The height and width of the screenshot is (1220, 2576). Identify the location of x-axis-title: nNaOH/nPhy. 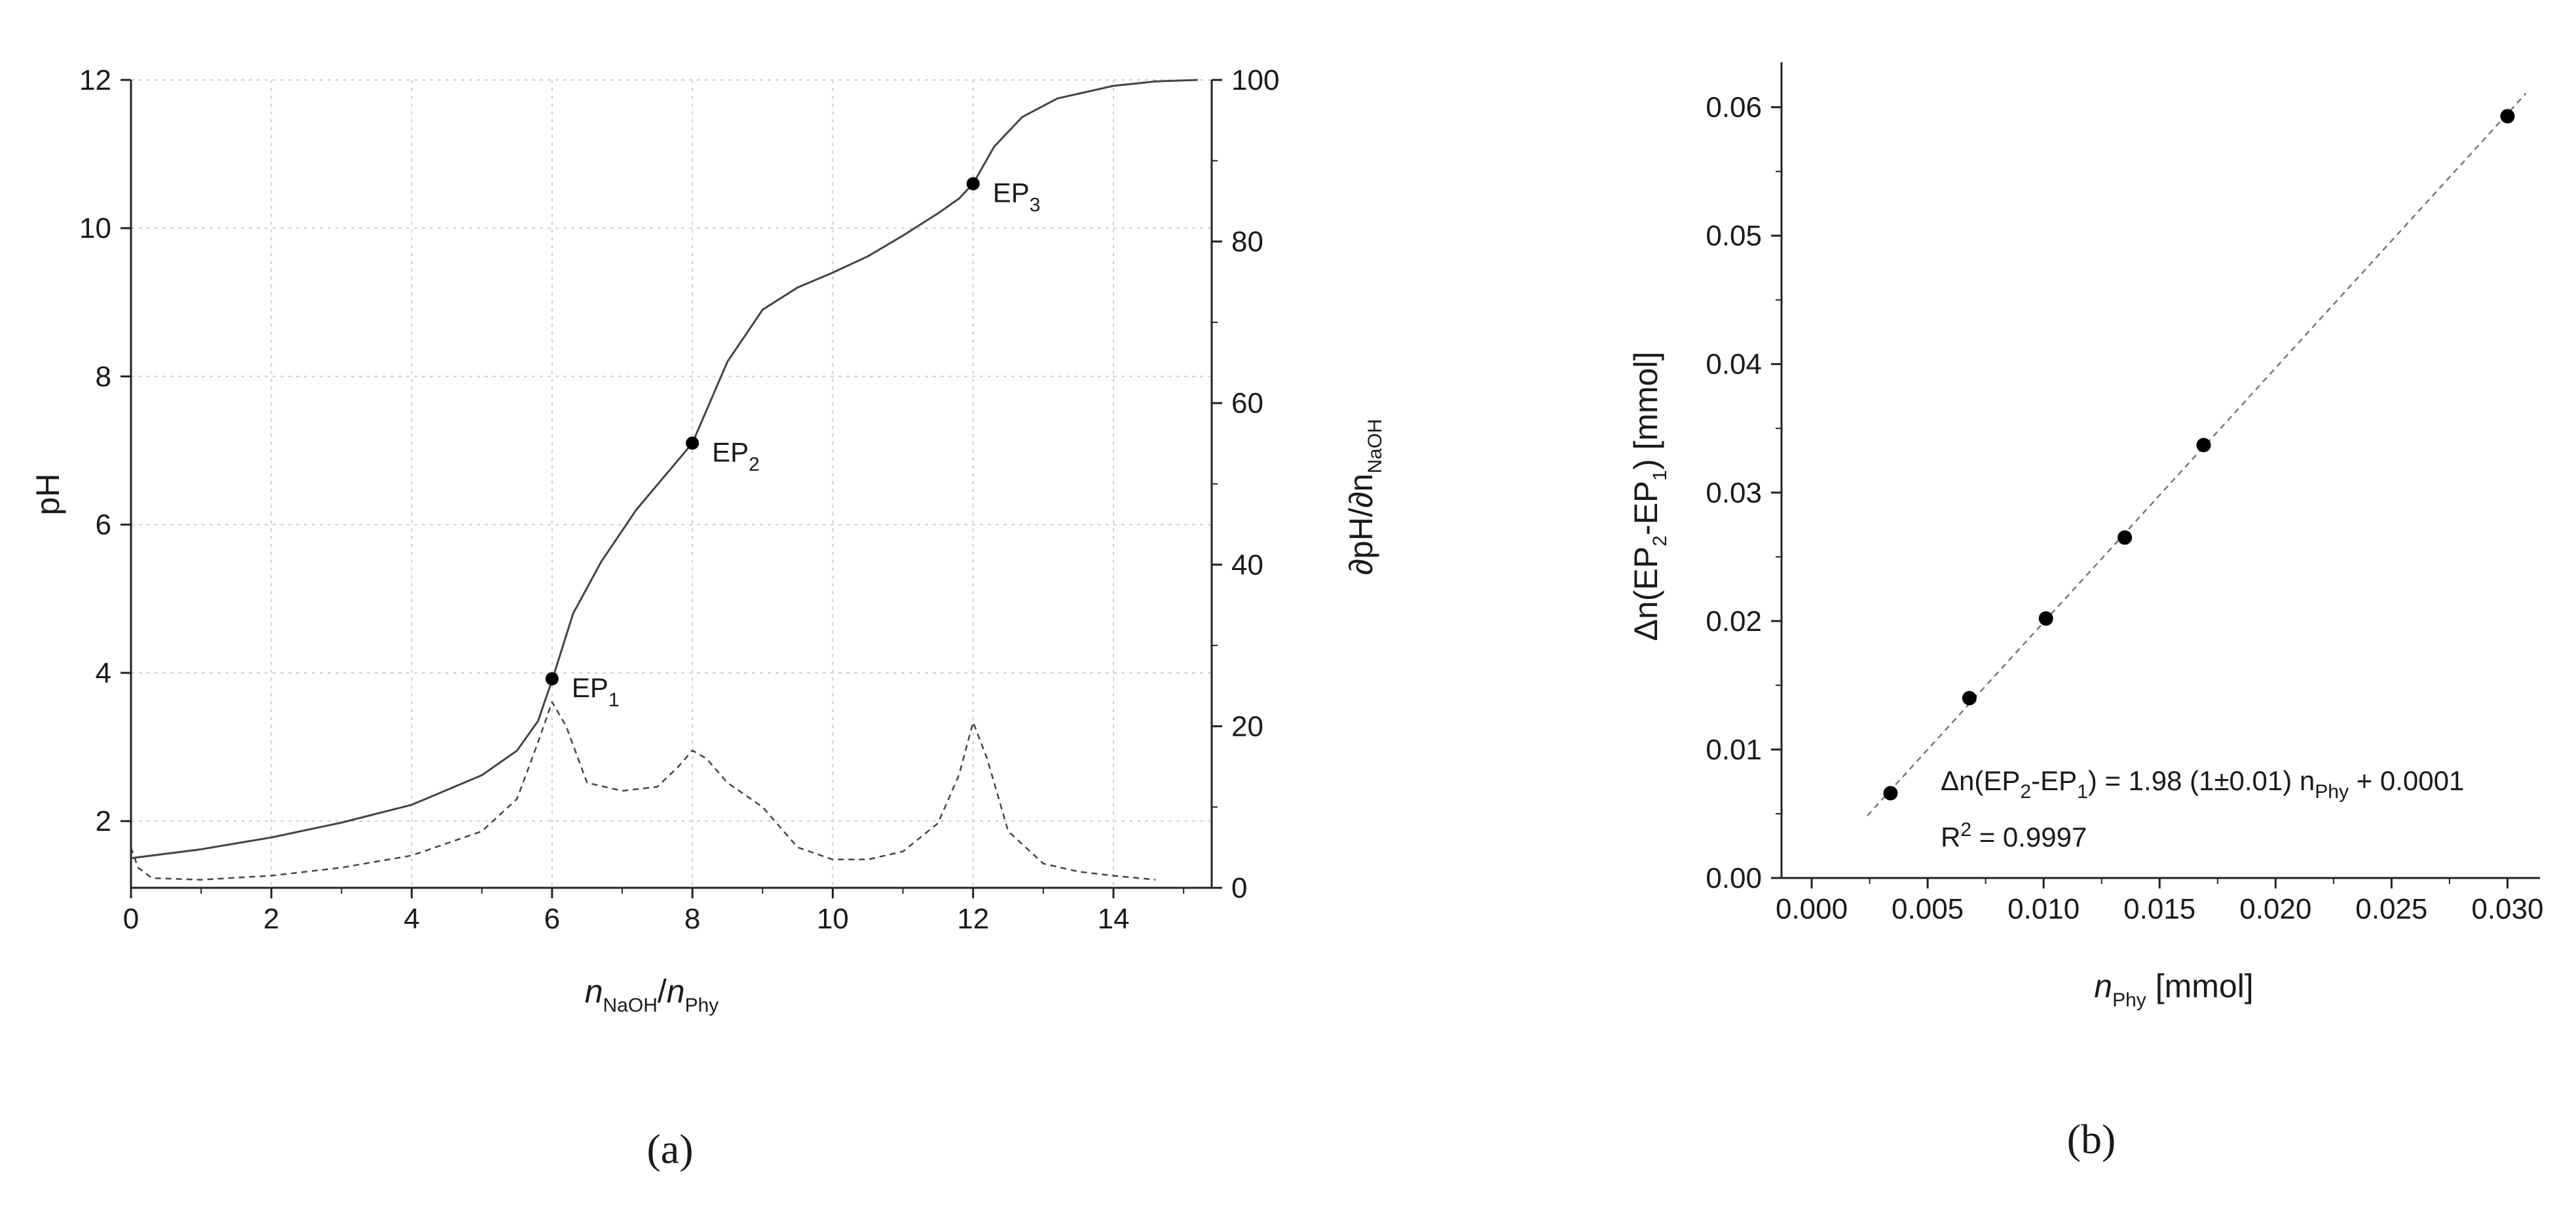
(652, 994).